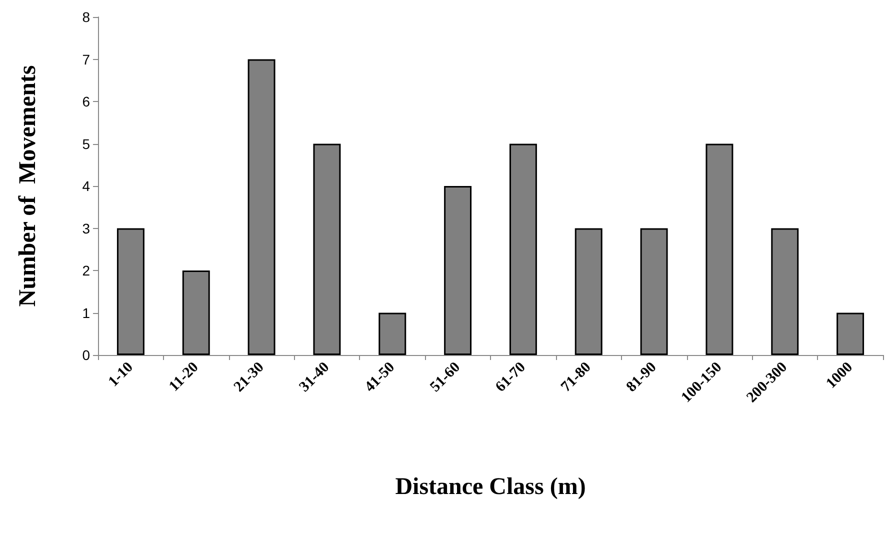 Image resolution: width=895 pixels, height=533 pixels. I want to click on x-tick-label: 1000, so click(839, 375).